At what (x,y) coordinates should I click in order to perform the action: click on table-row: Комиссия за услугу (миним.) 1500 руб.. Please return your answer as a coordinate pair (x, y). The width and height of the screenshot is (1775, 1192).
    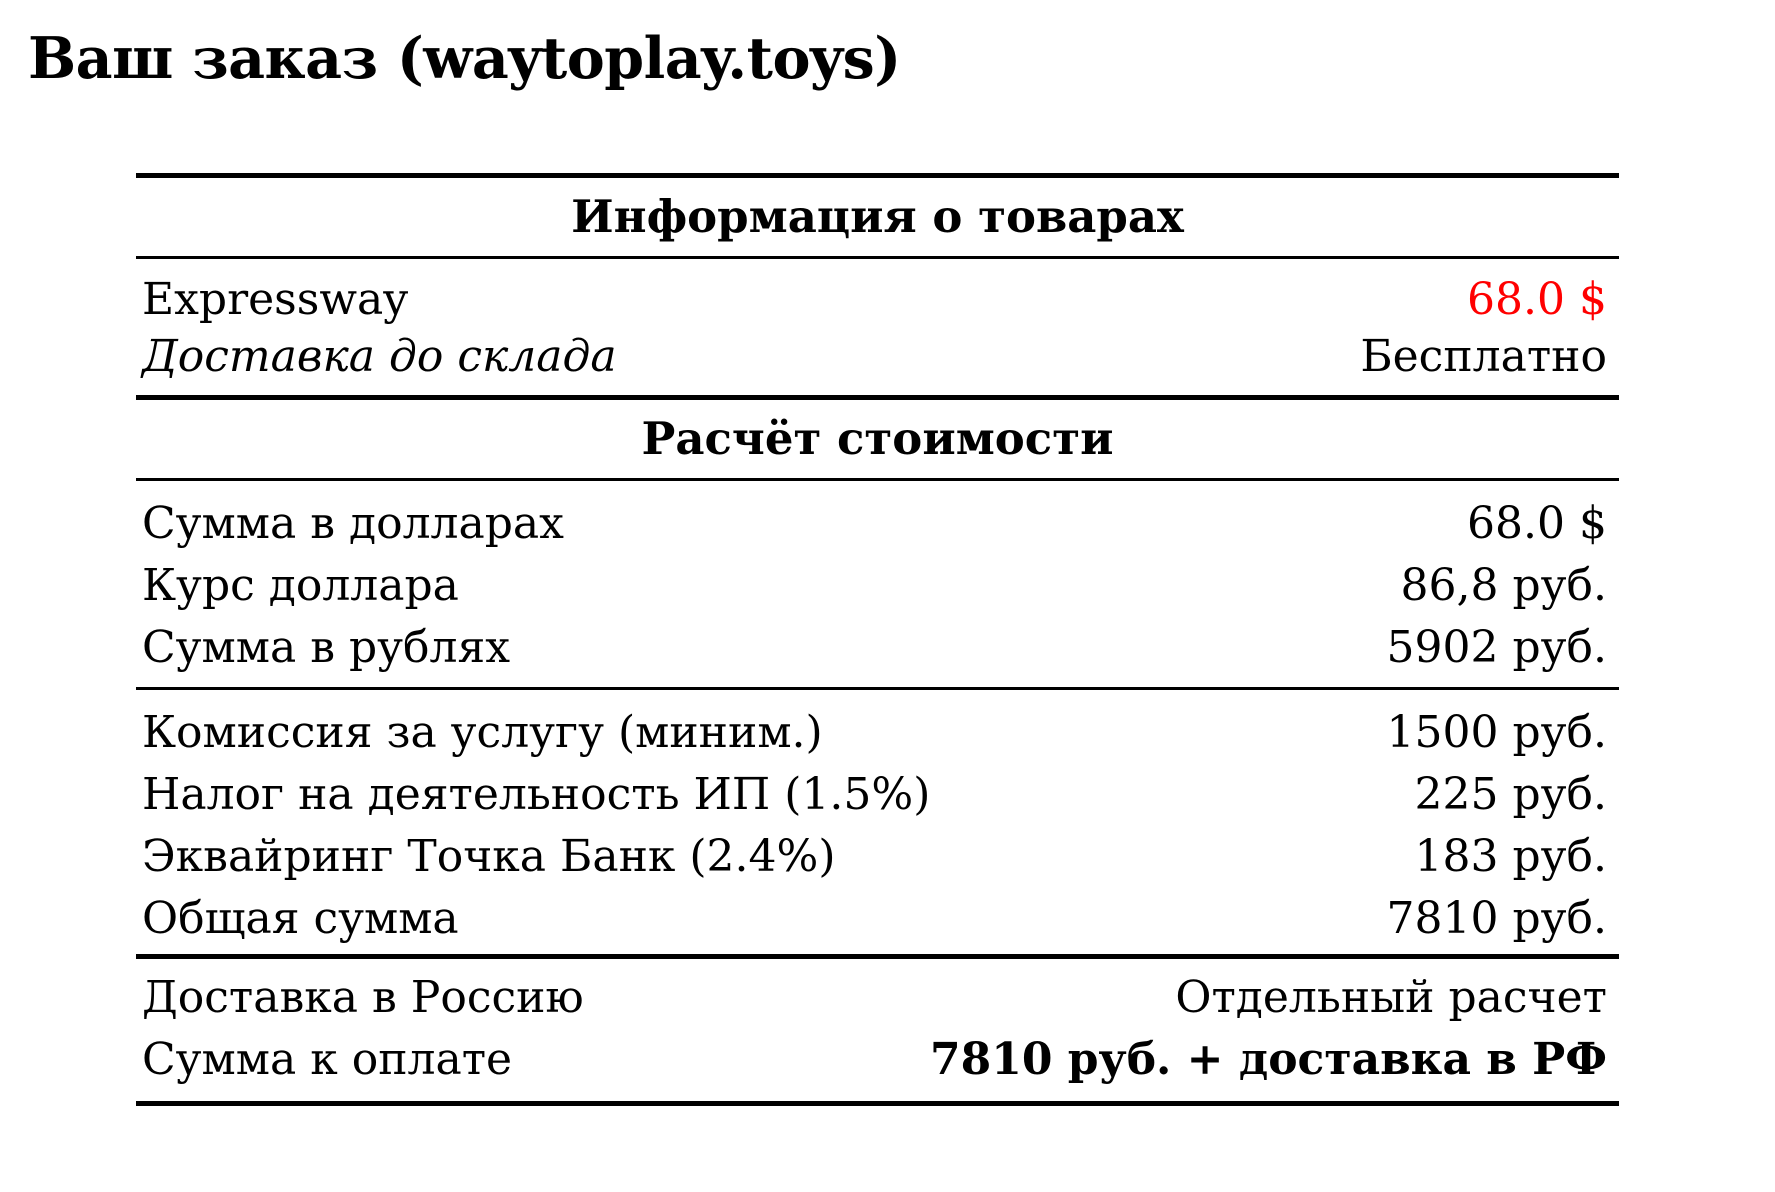
    Looking at the image, I should click on (877, 733).